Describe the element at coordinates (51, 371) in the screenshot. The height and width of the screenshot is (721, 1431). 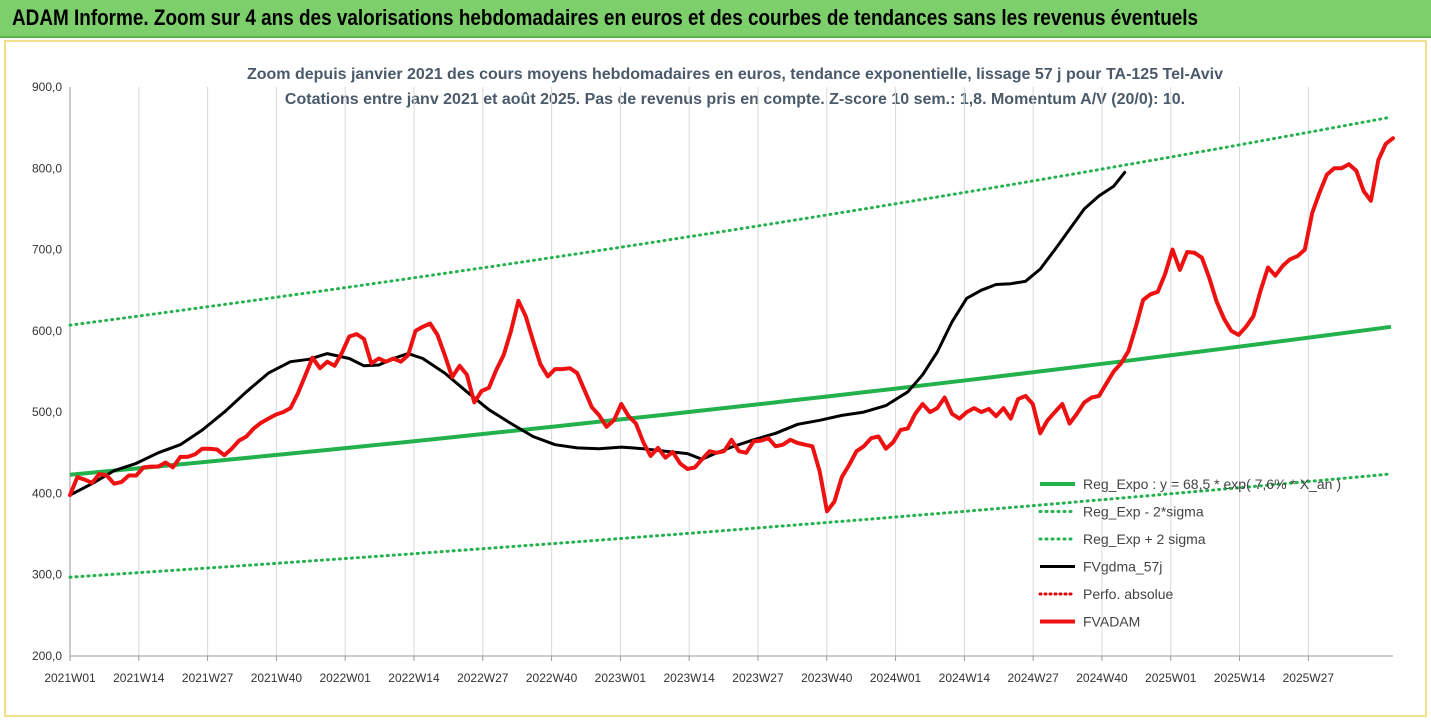
I see `y-axis: 200,0 300,0 400,0 500,0 600,0 700,0 800,0 900,0` at that location.